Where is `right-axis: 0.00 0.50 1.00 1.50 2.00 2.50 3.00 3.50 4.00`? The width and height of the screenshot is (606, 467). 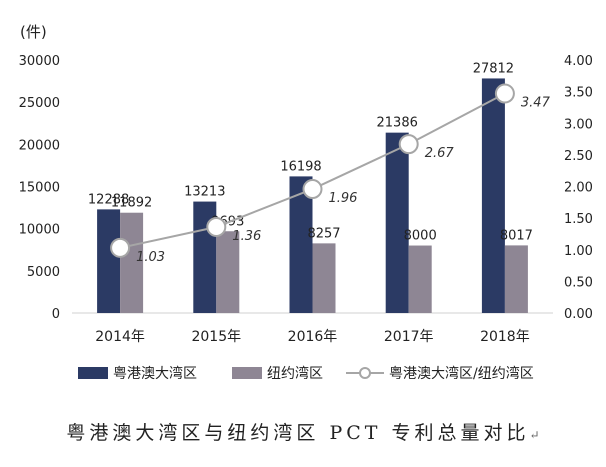
right-axis: 0.00 0.50 1.00 1.50 2.00 2.50 3.00 3.50 4.00 is located at coordinates (578, 188).